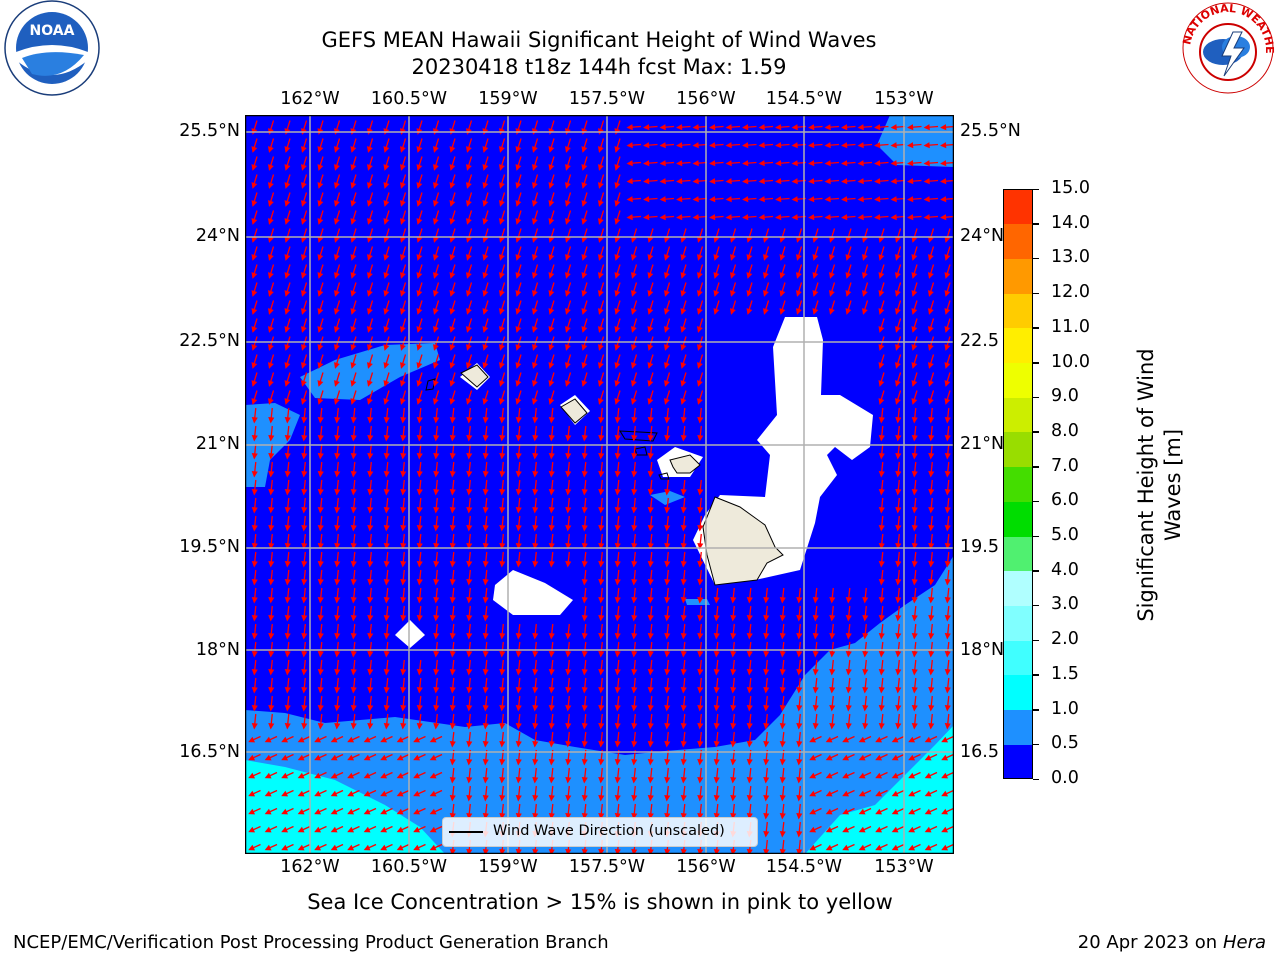 The height and width of the screenshot is (960, 1280). What do you see at coordinates (1146, 485) in the screenshot?
I see `colorbar-title-line1: Significant Height of Wind` at bounding box center [1146, 485].